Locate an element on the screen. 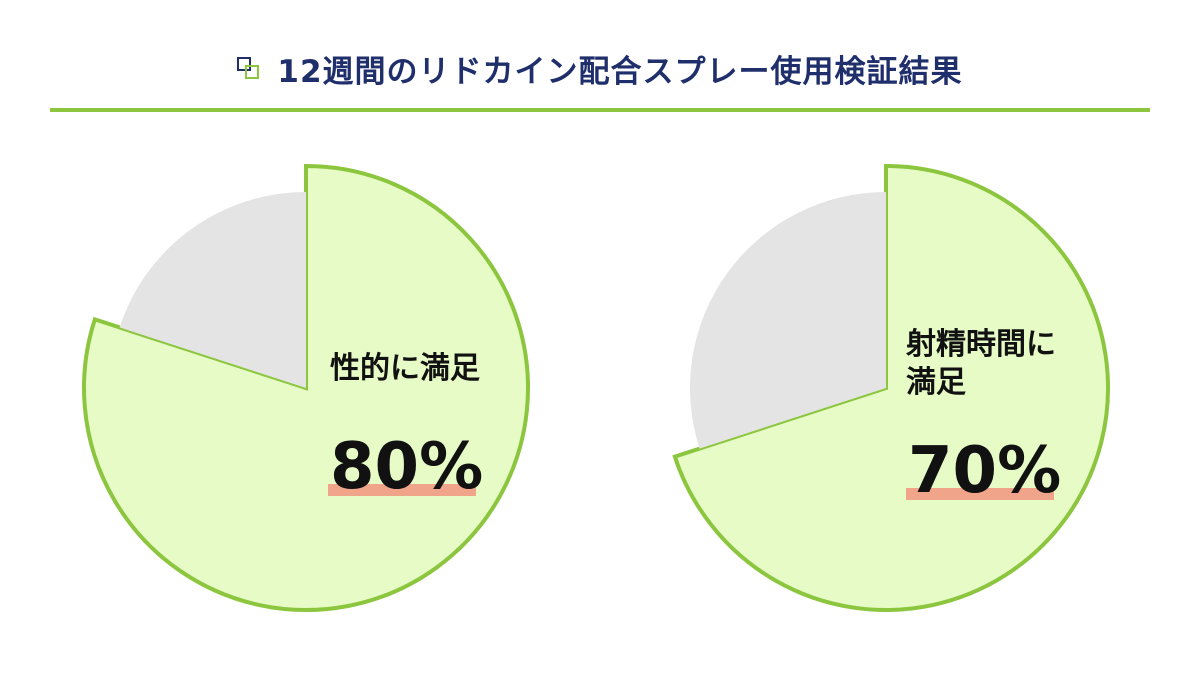 This screenshot has height=675, width=1200. title-row: 12週間のリドカイン配合スプレー使用検証結果 is located at coordinates (600, 68).